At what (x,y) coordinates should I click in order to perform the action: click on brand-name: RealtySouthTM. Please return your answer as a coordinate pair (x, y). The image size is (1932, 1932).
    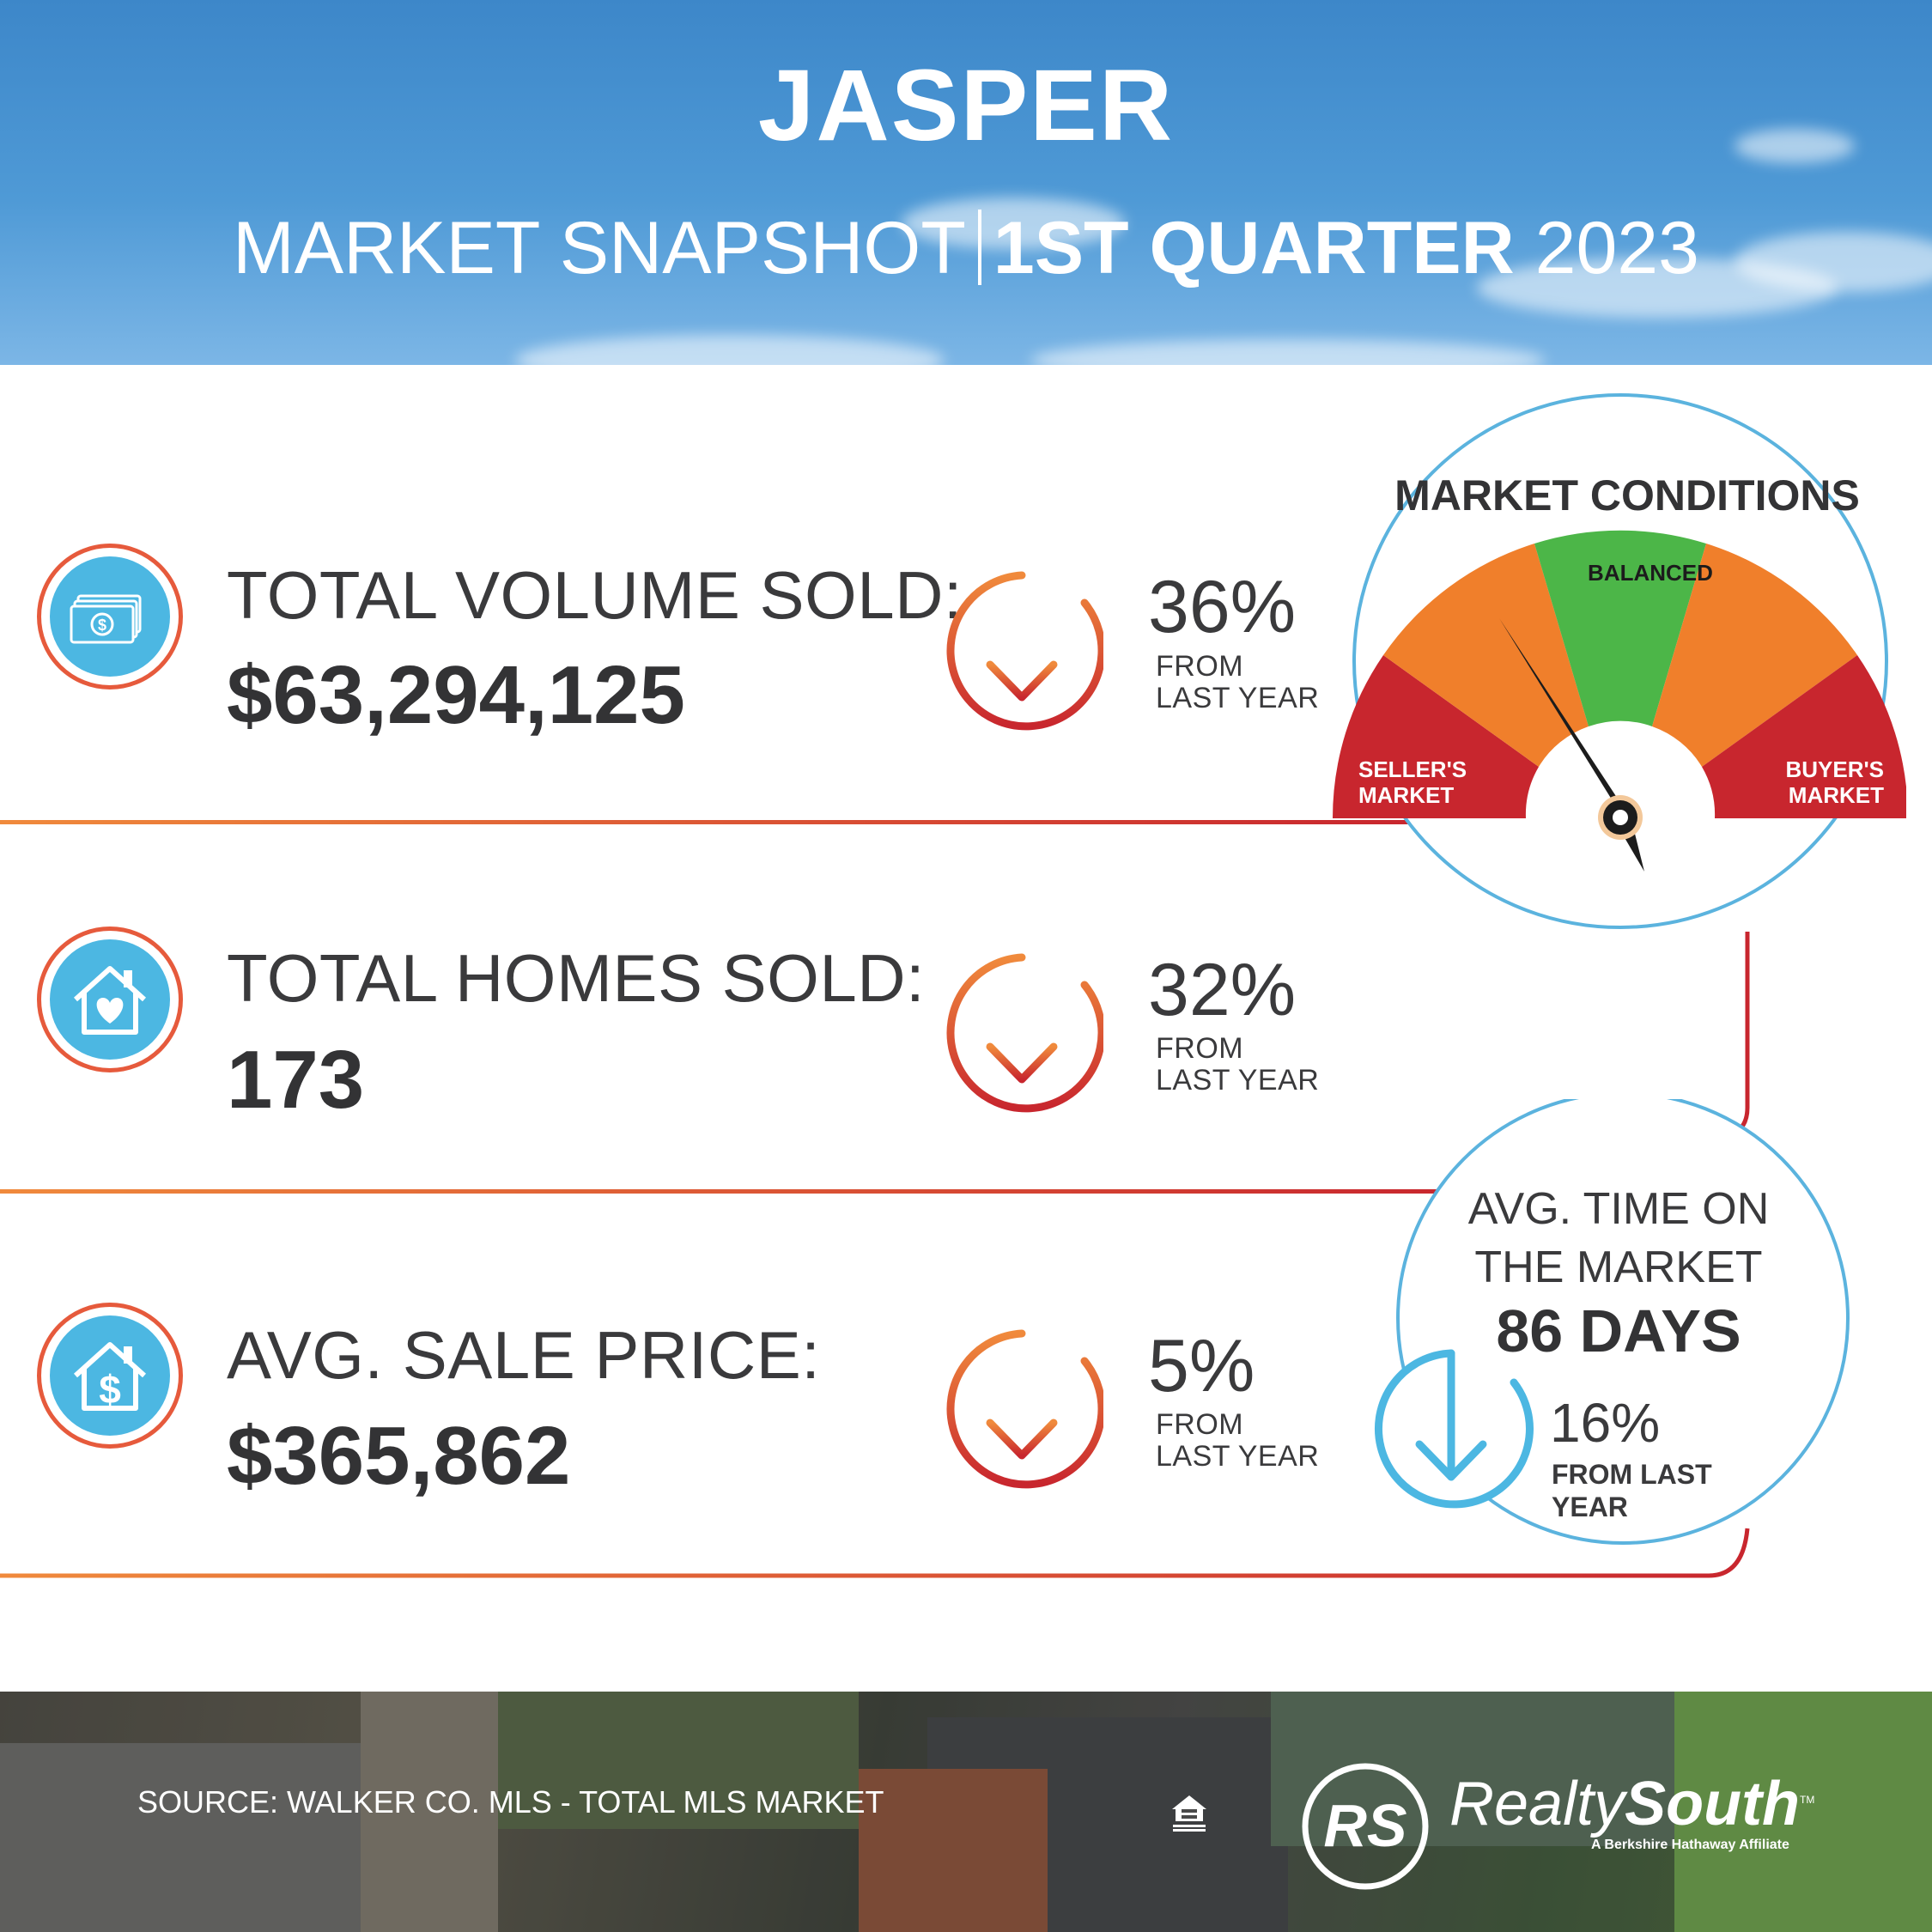
    Looking at the image, I should click on (1631, 1804).